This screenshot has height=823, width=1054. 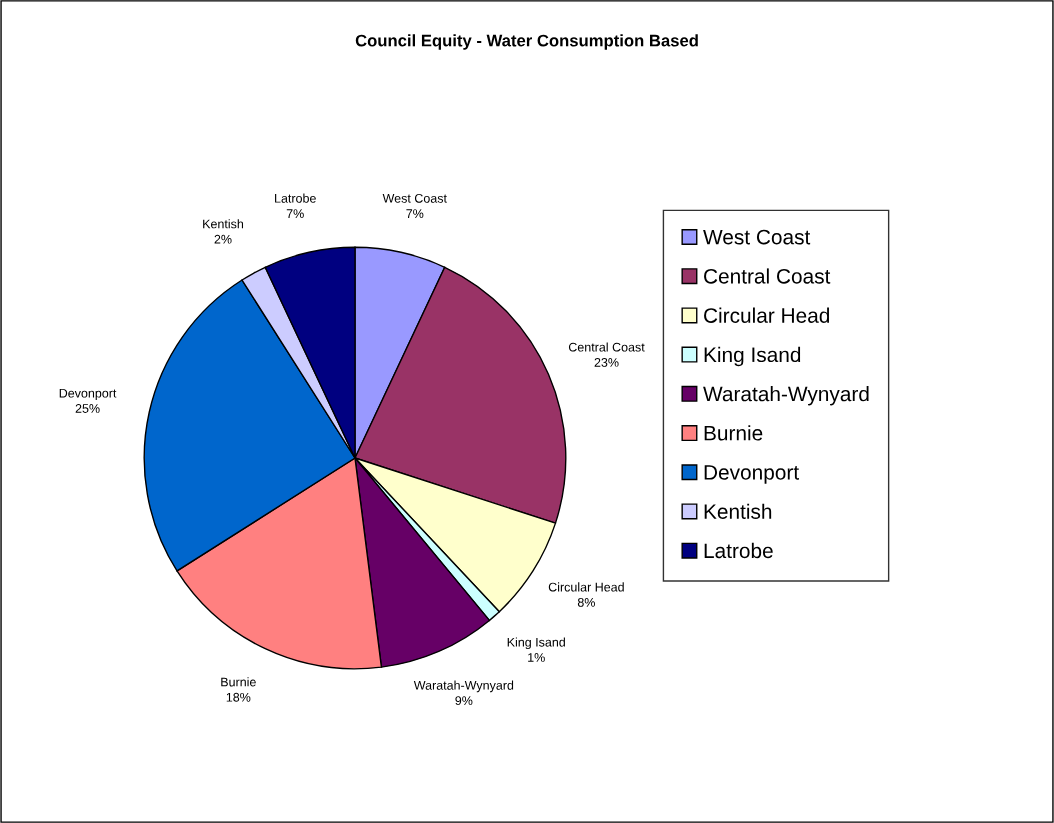 What do you see at coordinates (586, 602) in the screenshot?
I see `data-label: 8%` at bounding box center [586, 602].